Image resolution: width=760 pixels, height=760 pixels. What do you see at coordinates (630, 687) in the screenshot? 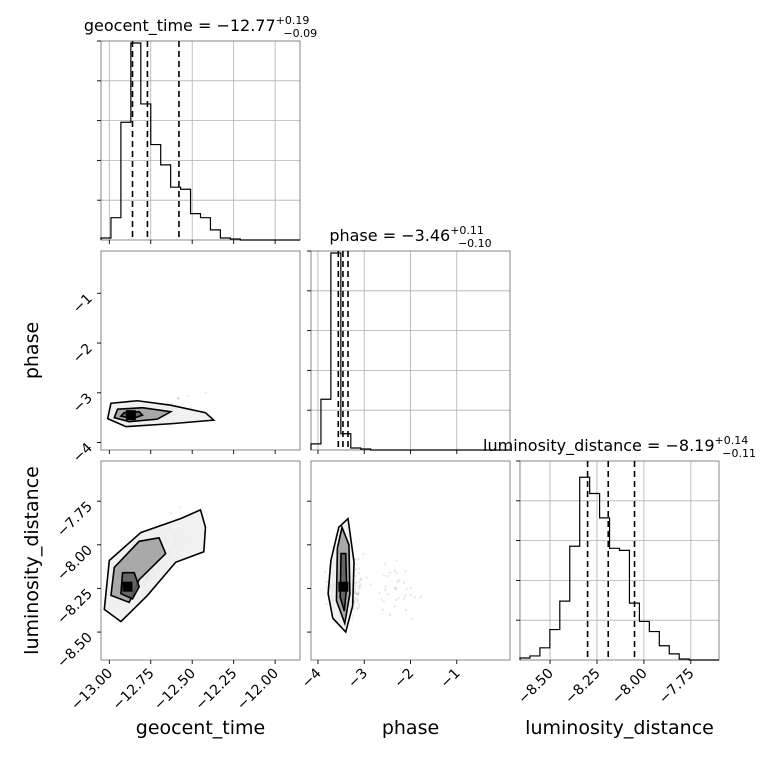
I see `x-tick-label: −8.00` at bounding box center [630, 687].